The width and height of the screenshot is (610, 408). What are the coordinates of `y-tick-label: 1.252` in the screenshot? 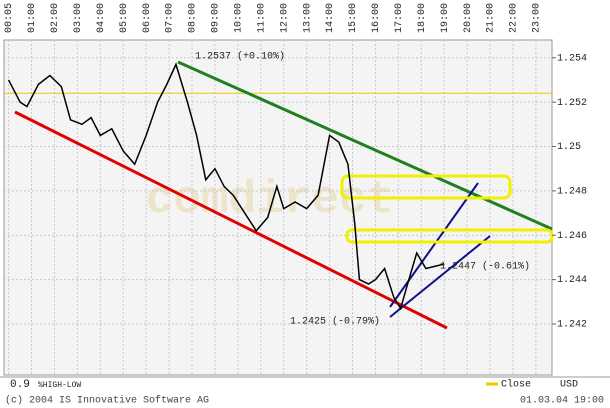 It's located at (572, 103).